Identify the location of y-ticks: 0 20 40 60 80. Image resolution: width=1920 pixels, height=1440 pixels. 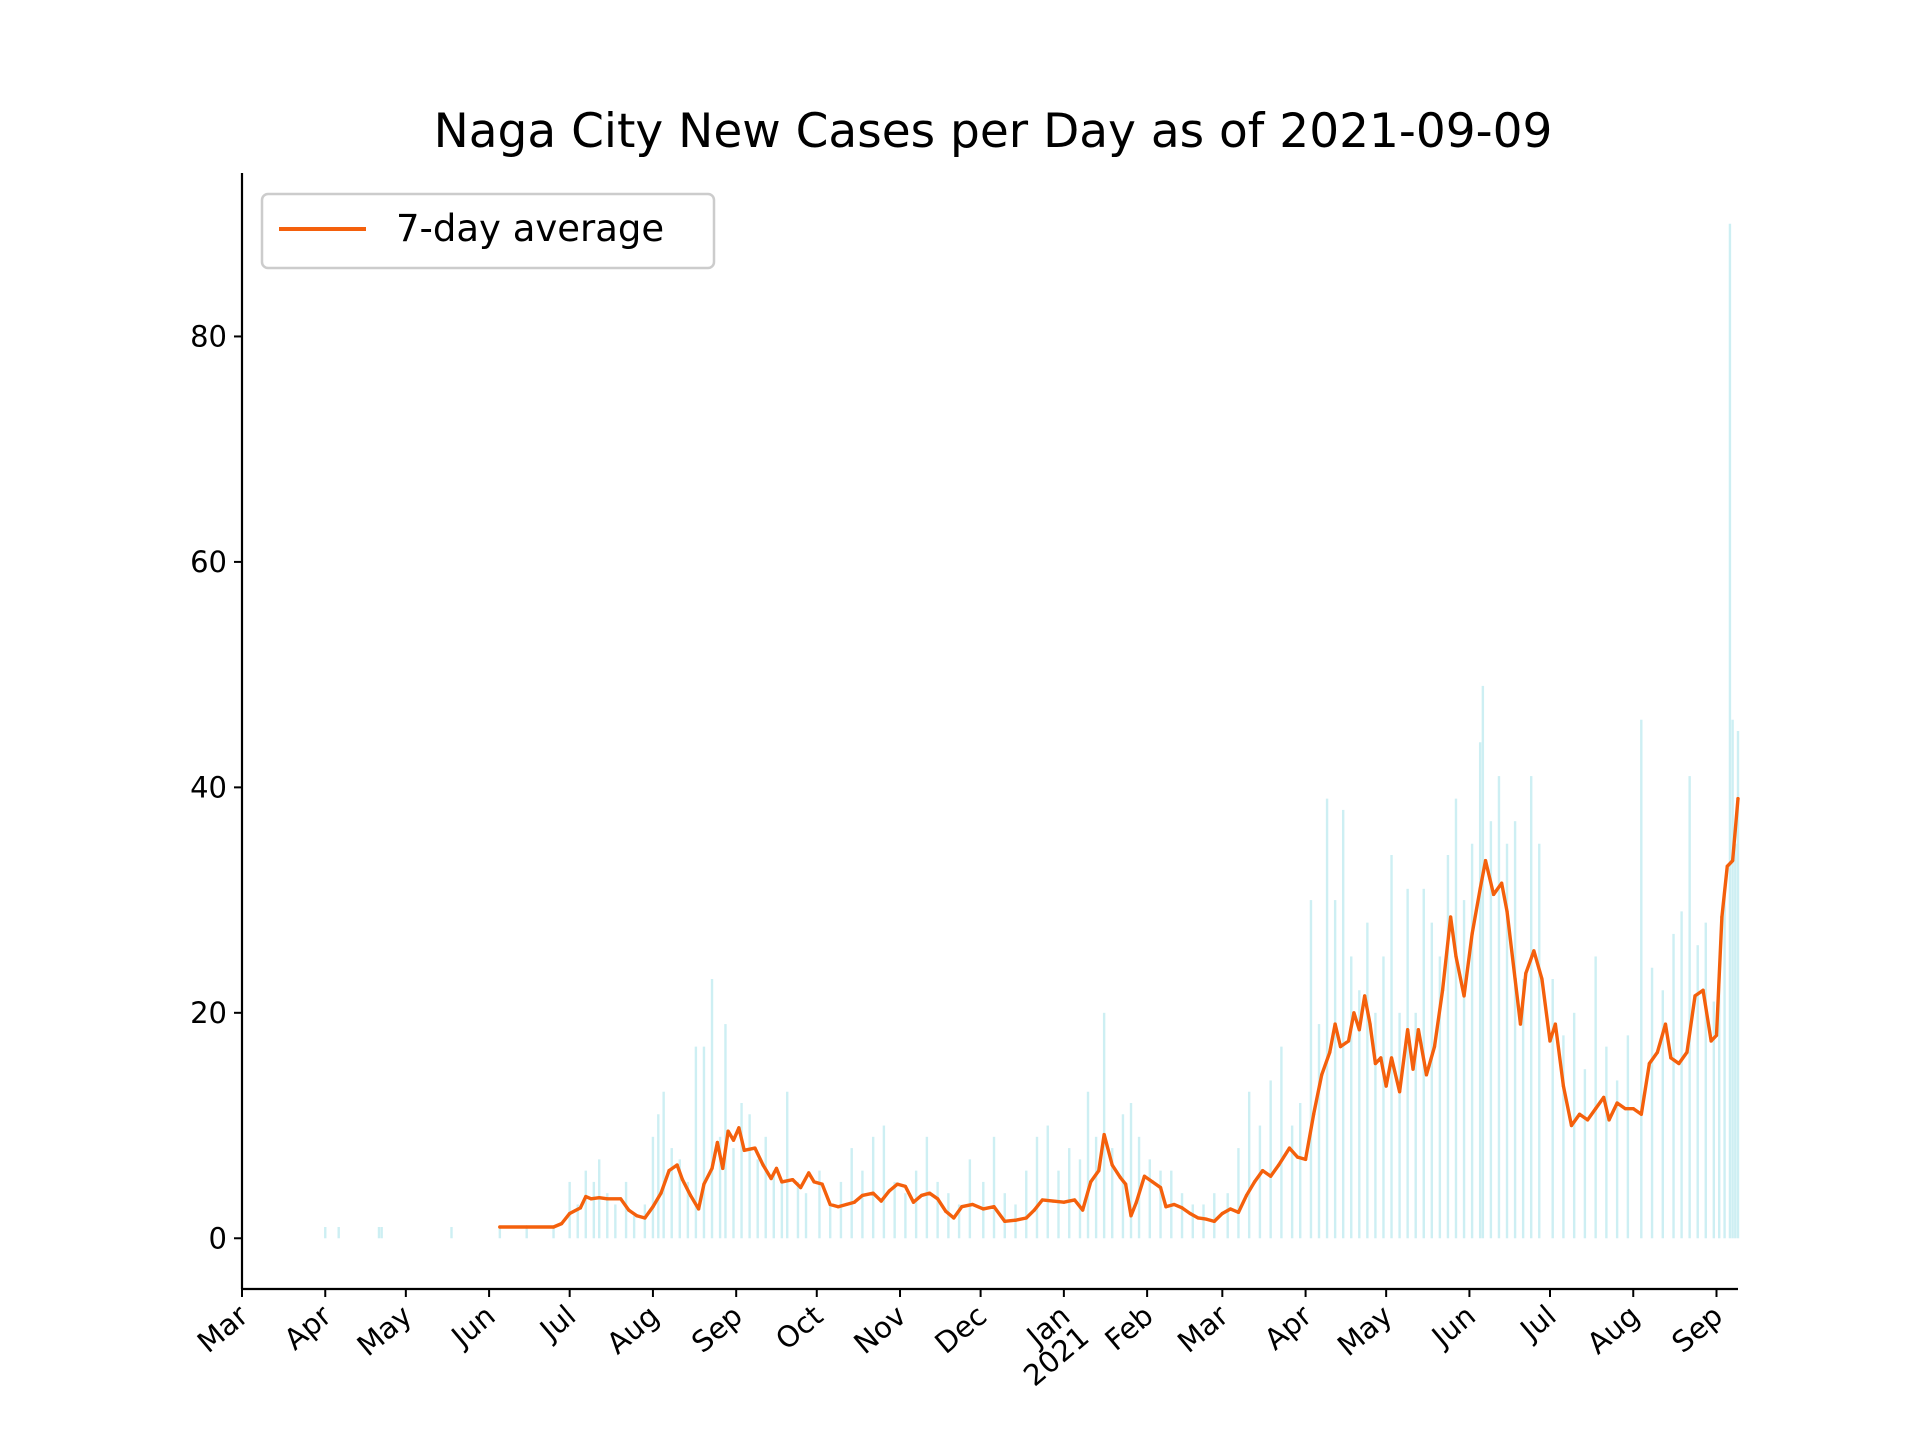
(216, 787).